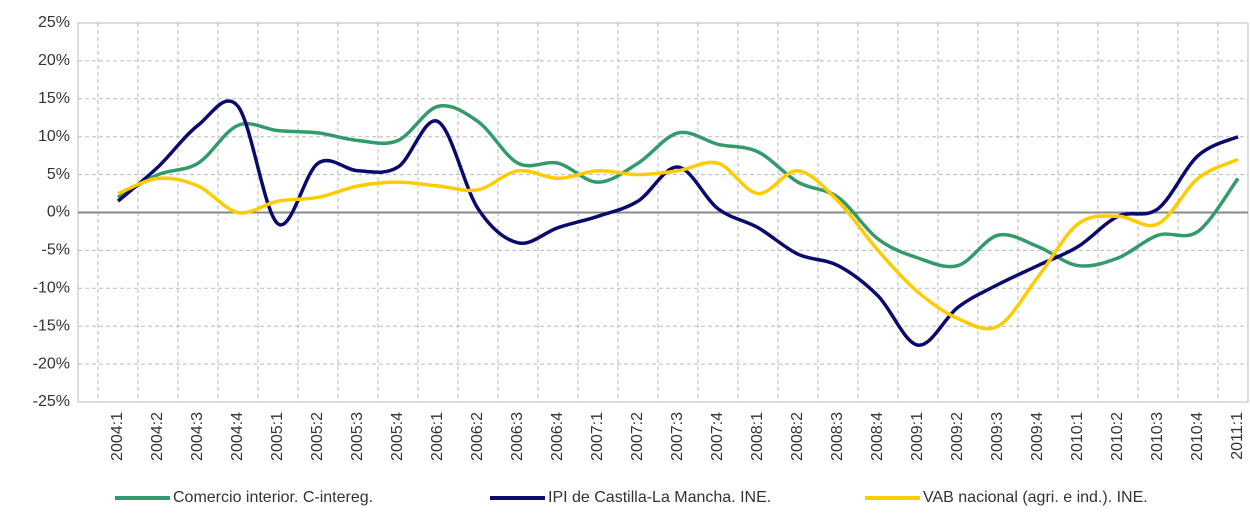  Describe the element at coordinates (117, 436) in the screenshot. I see `x-tick-label: 2004:1` at that location.